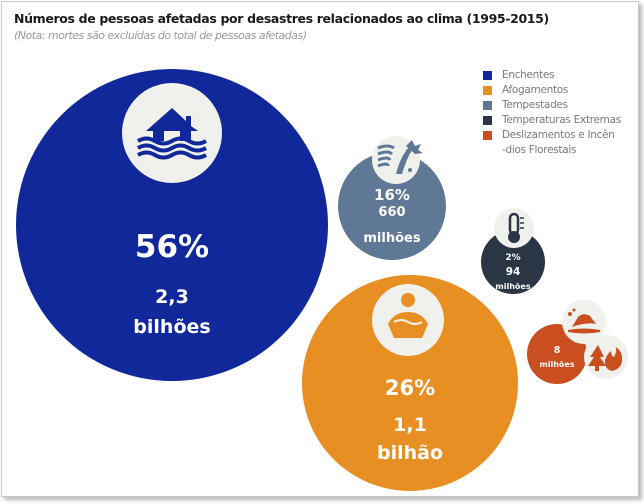  I want to click on legend-item-temperaturas: Temperaturas Extremas, so click(562, 120).